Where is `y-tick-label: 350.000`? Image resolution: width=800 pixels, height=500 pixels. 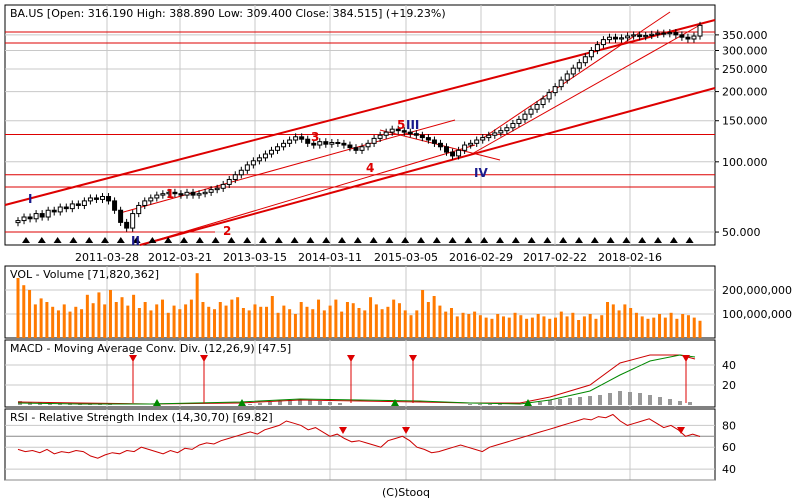
y-tick-label: 350.000 is located at coordinates (745, 35).